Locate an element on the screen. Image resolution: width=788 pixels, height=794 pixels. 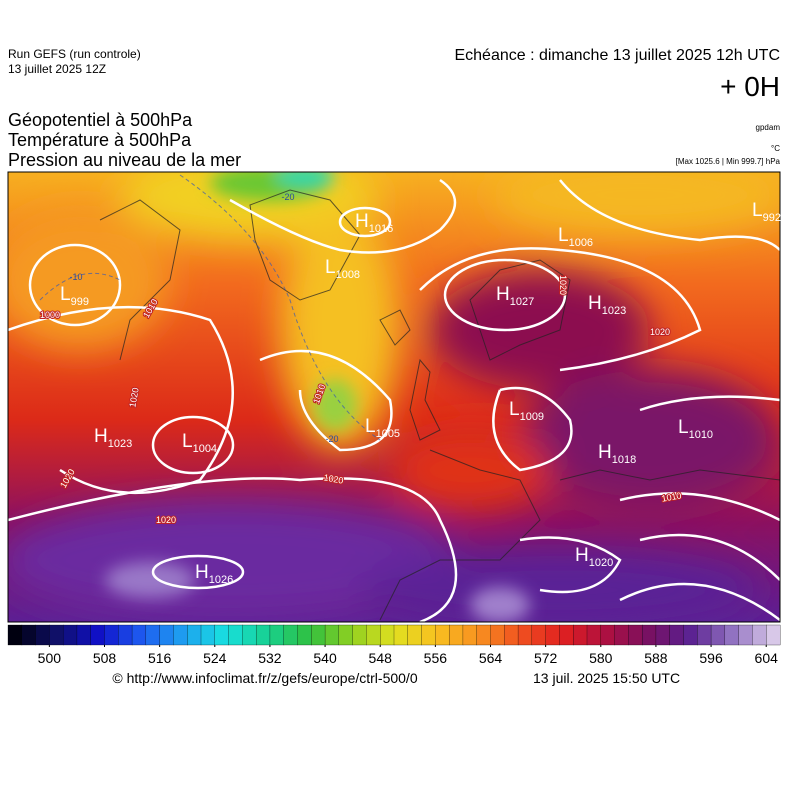
colorbar-tick-label: 548 is located at coordinates (381, 658).